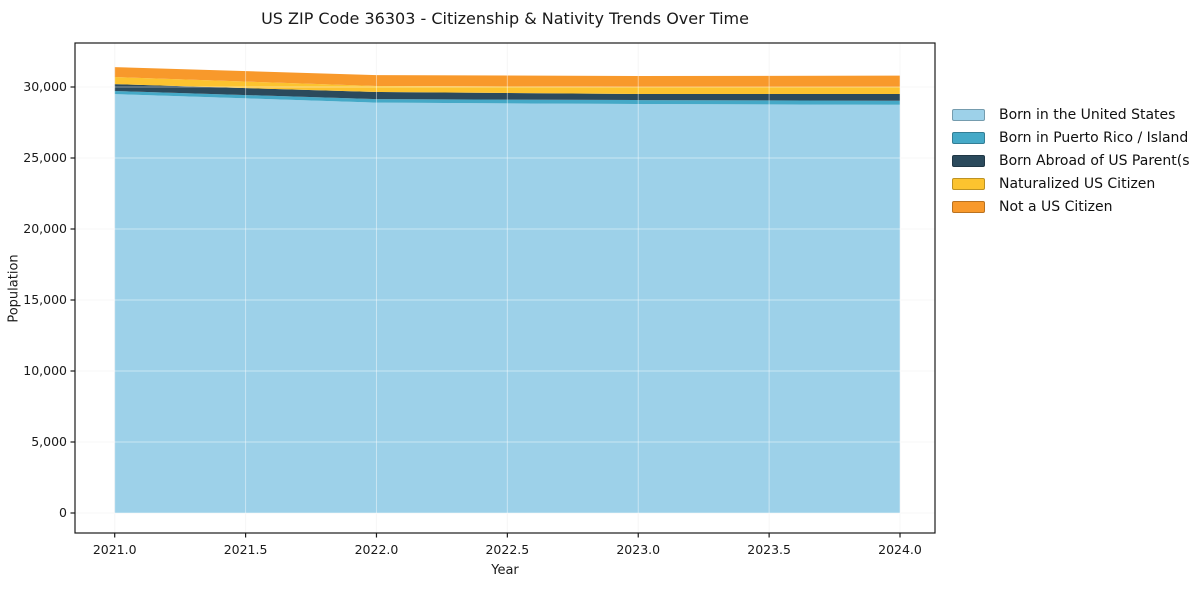 The image size is (1189, 590). What do you see at coordinates (45, 228) in the screenshot?
I see `y-tick-label: 20,000` at bounding box center [45, 228].